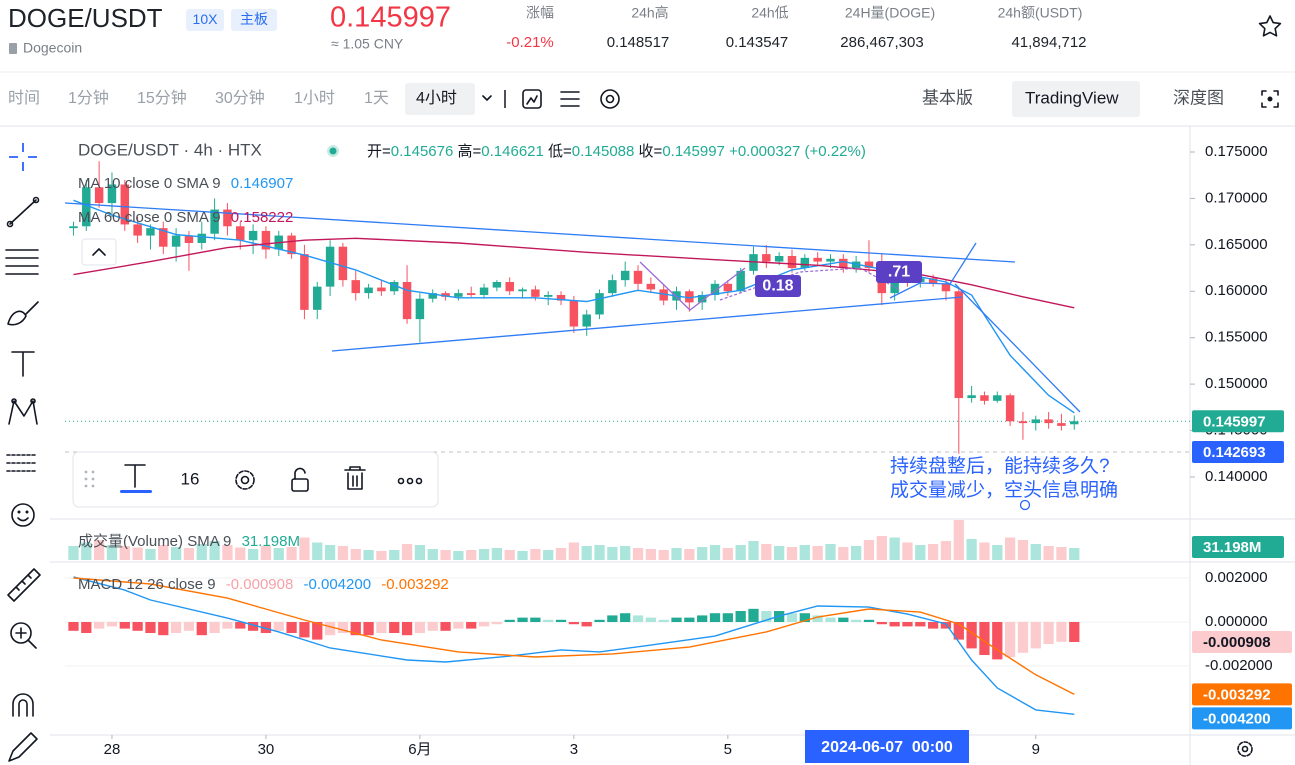  Describe the element at coordinates (1237, 642) in the screenshot. I see `macd-hist-tag: -0.000908` at that location.